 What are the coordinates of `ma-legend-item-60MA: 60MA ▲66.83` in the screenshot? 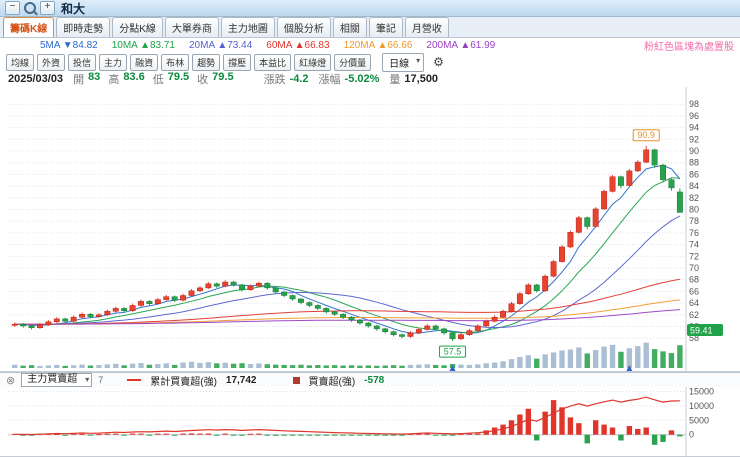 It's located at (298, 45).